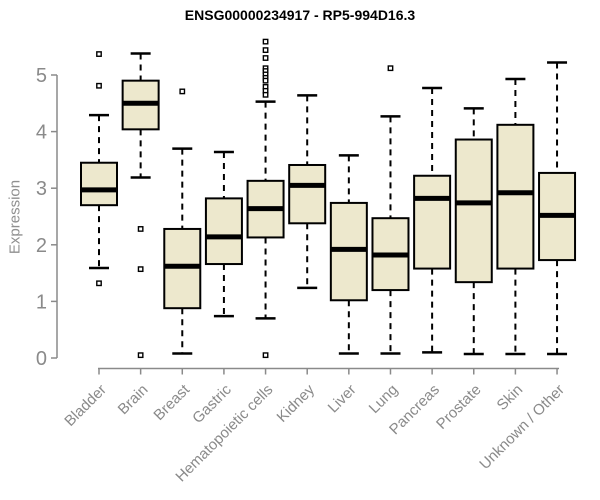 This screenshot has height=500, width=600. Describe the element at coordinates (300, 15) in the screenshot. I see `chart-title: ENSG00000234917 - RP5-994D16.3` at that location.